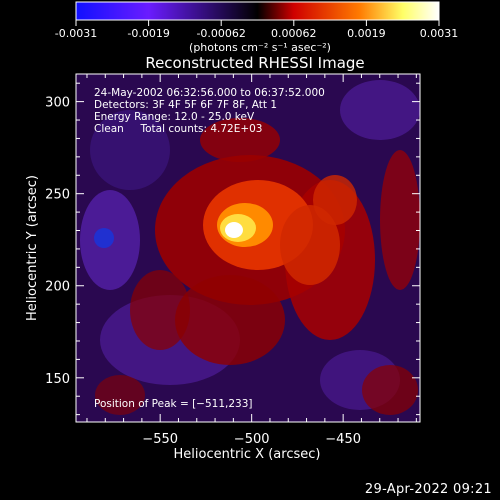 The height and width of the screenshot is (500, 500). Describe the element at coordinates (252, 439) in the screenshot. I see `x-tick-label: −500` at that location.